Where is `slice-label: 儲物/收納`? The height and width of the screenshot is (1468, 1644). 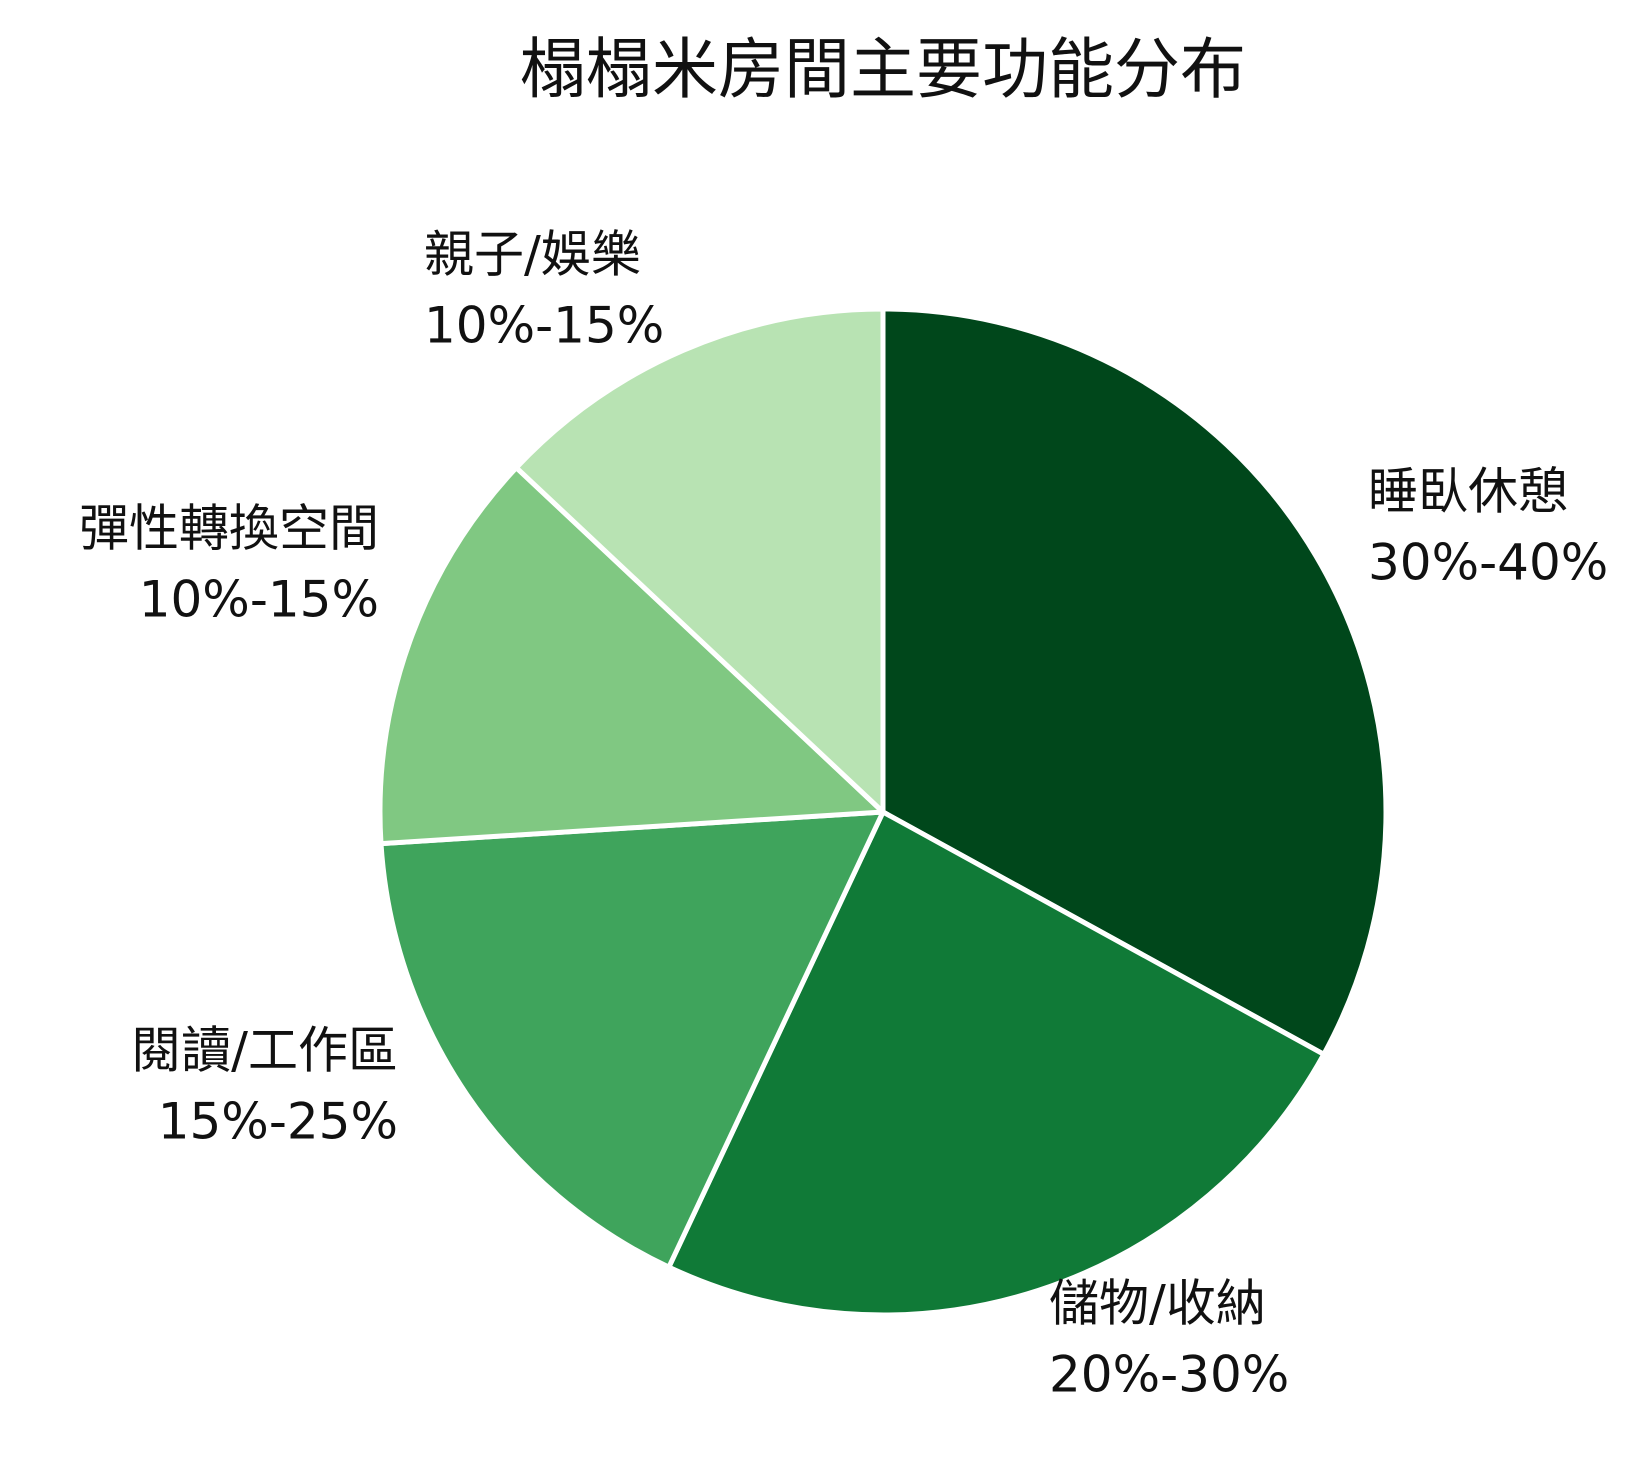 slice-label: 儲物/收納 is located at coordinates (1157, 1304).